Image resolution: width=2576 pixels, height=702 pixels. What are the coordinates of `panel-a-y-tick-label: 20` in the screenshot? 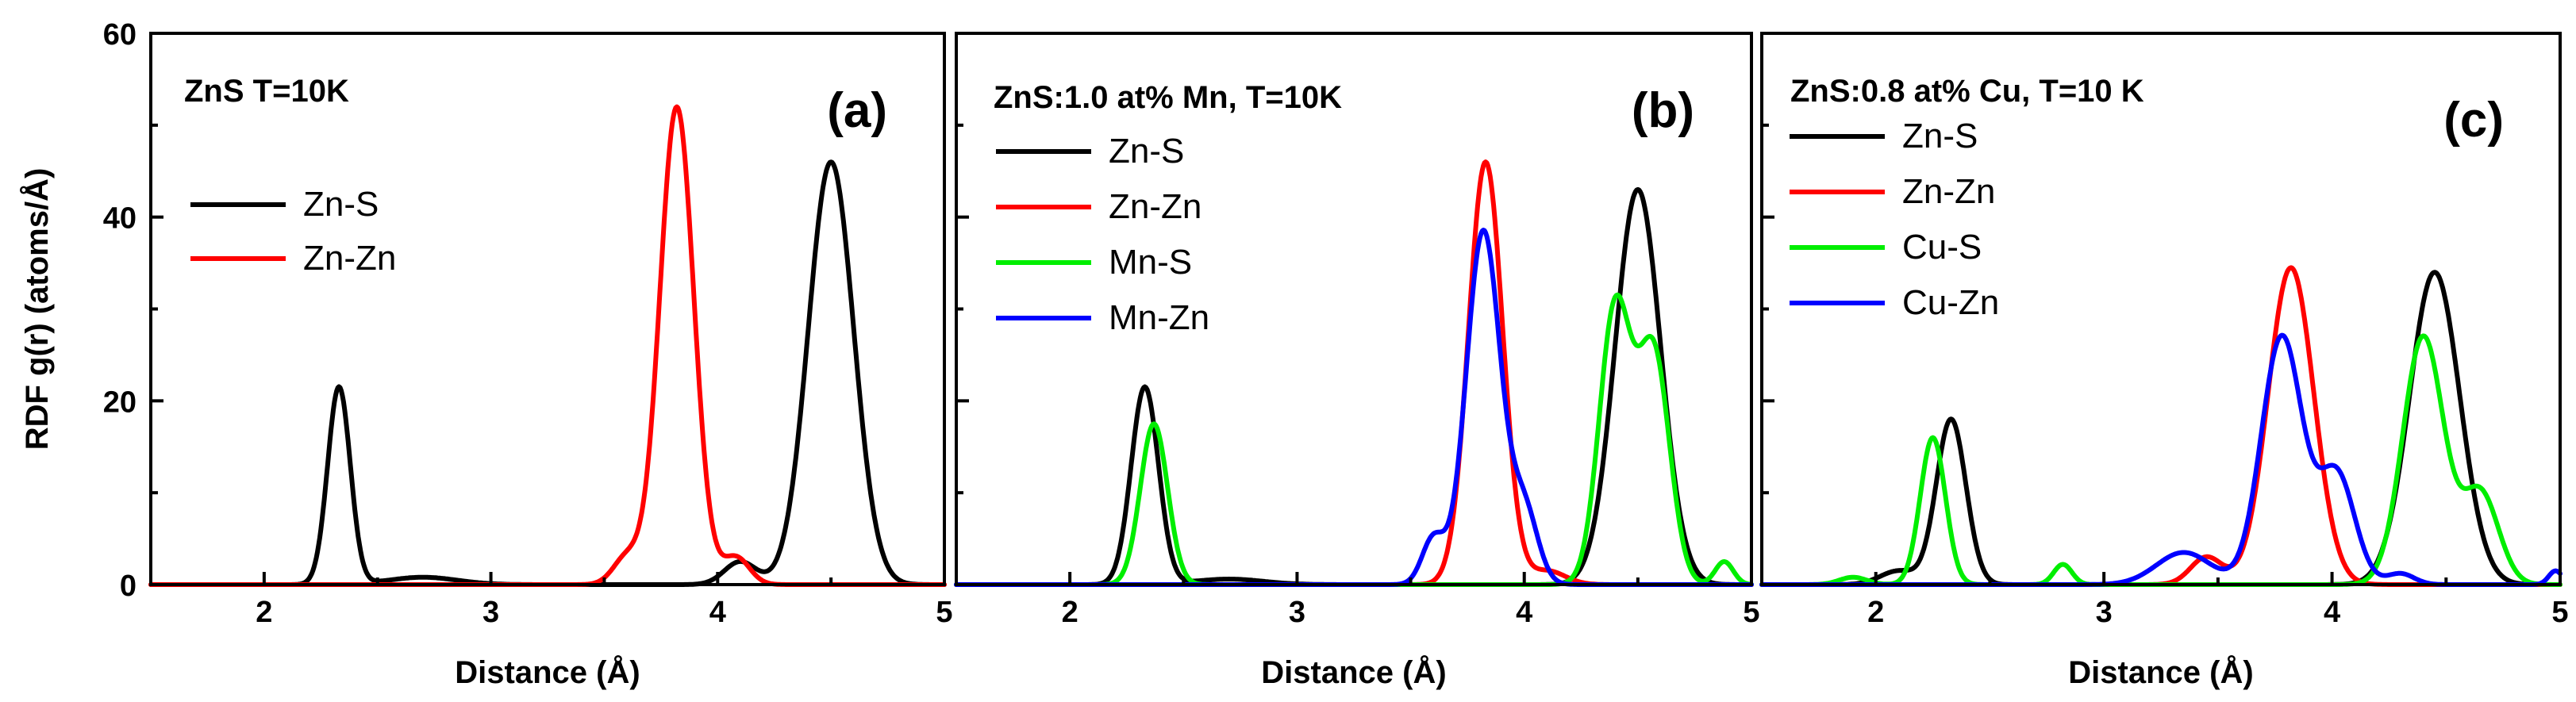 It's located at (120, 402).